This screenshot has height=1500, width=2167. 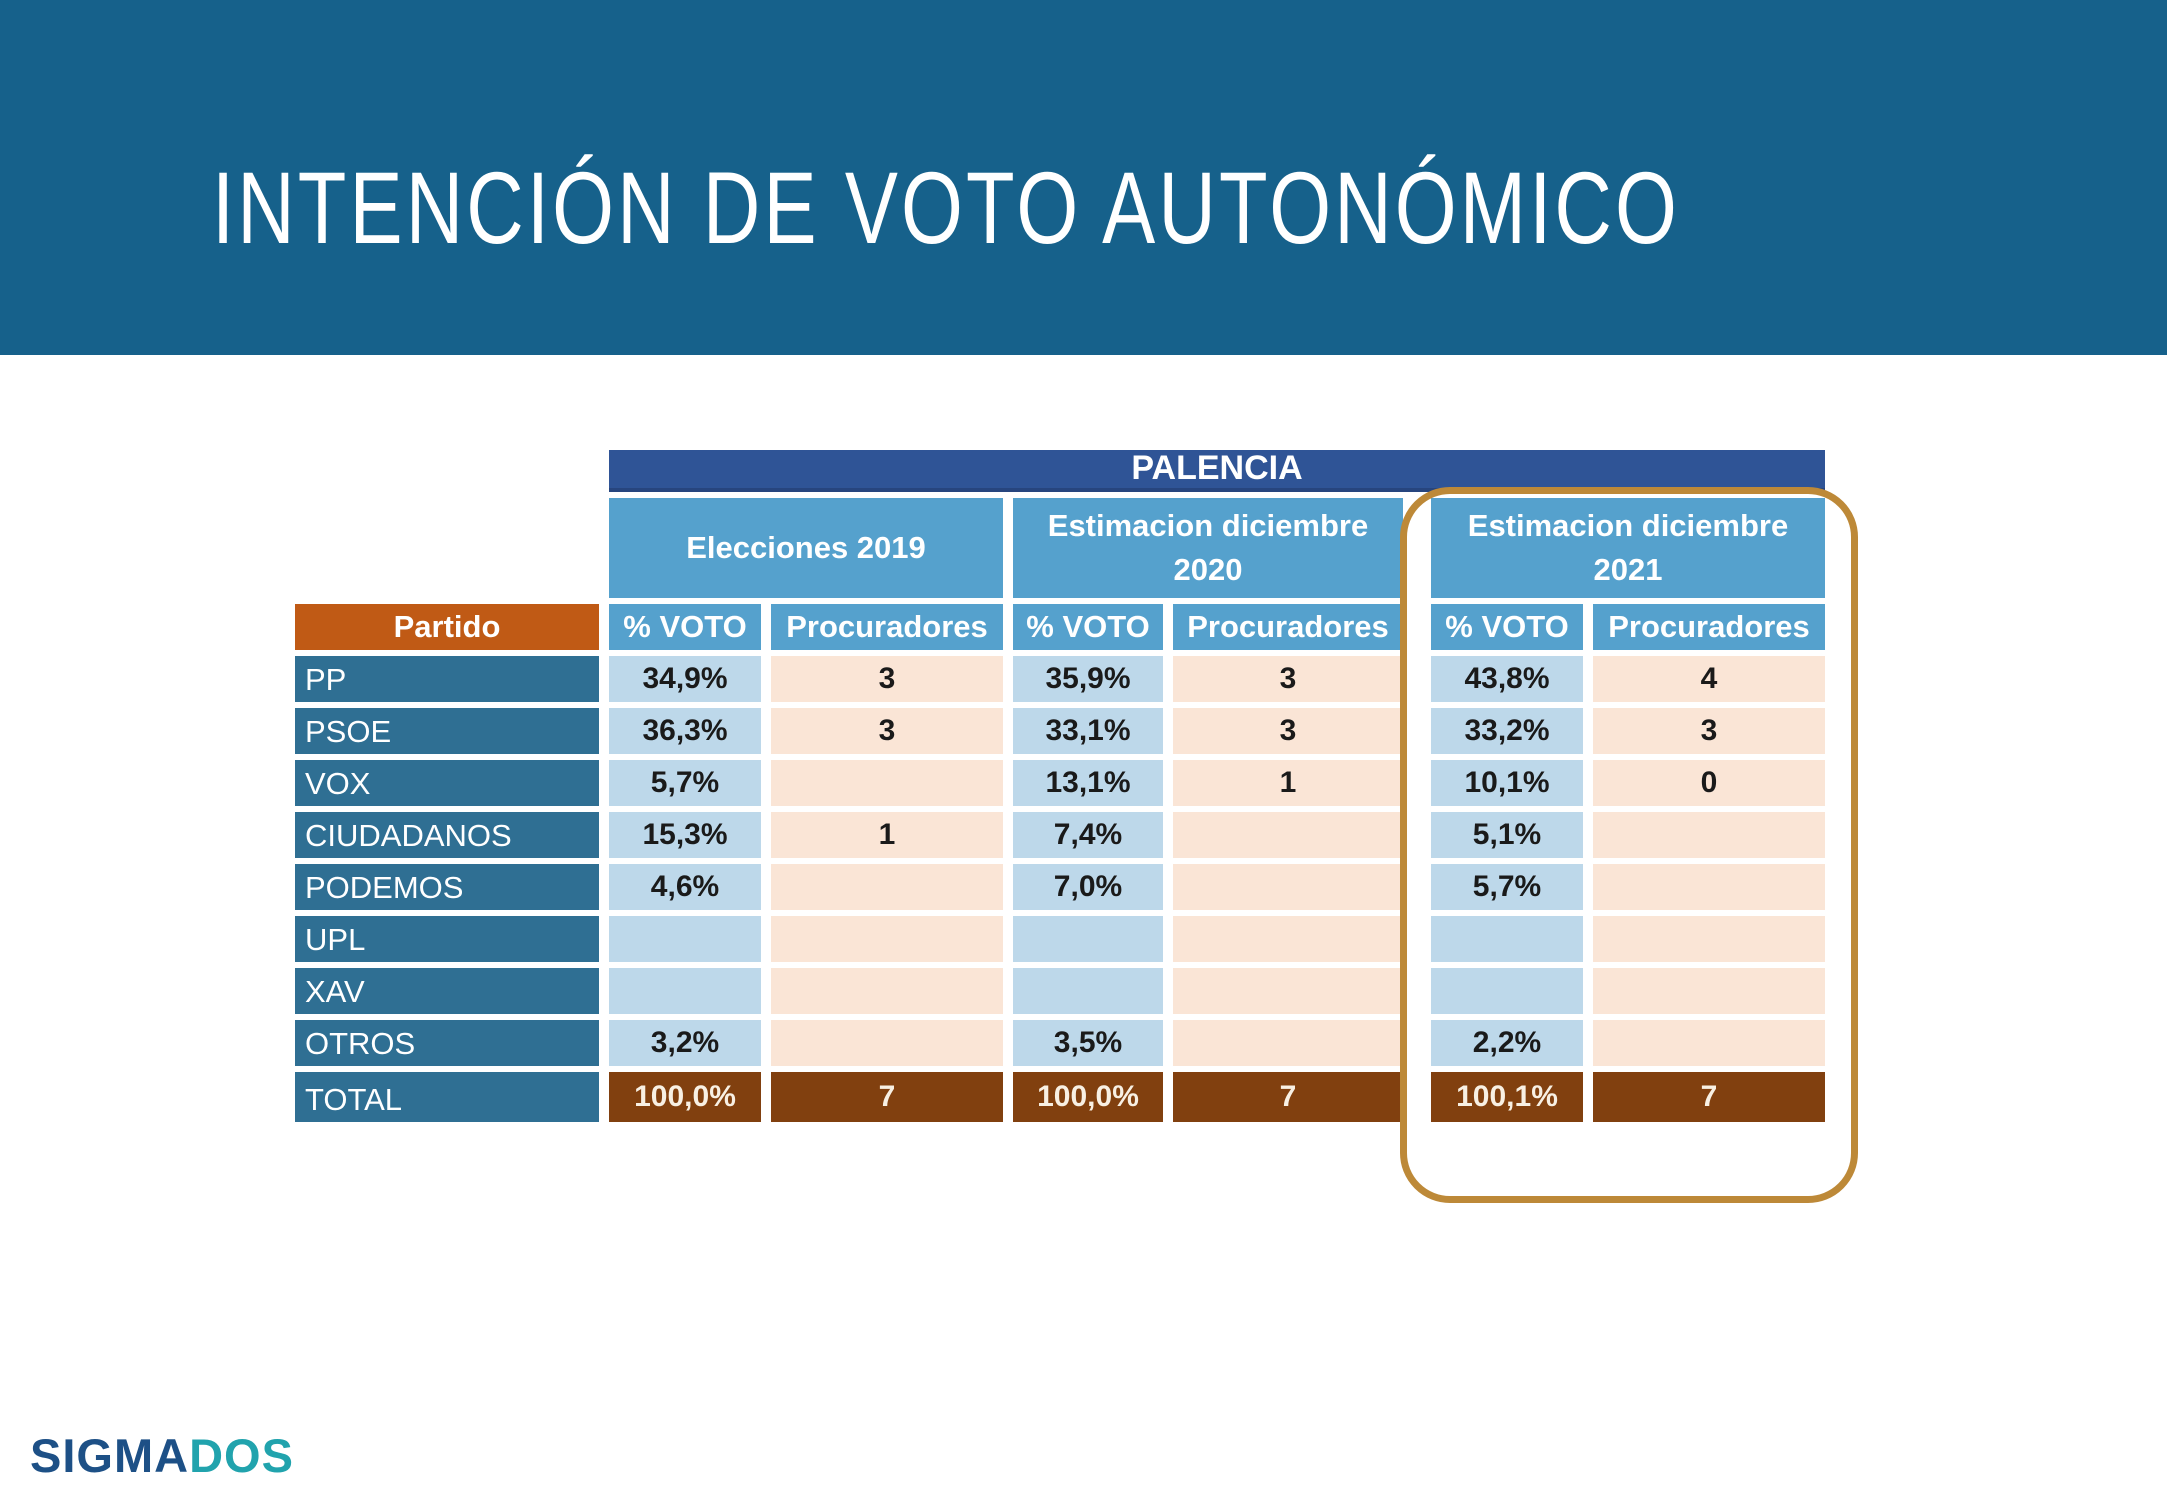 I want to click on group-header-2020: Estimacion diciembre 2020, so click(x=1208, y=548).